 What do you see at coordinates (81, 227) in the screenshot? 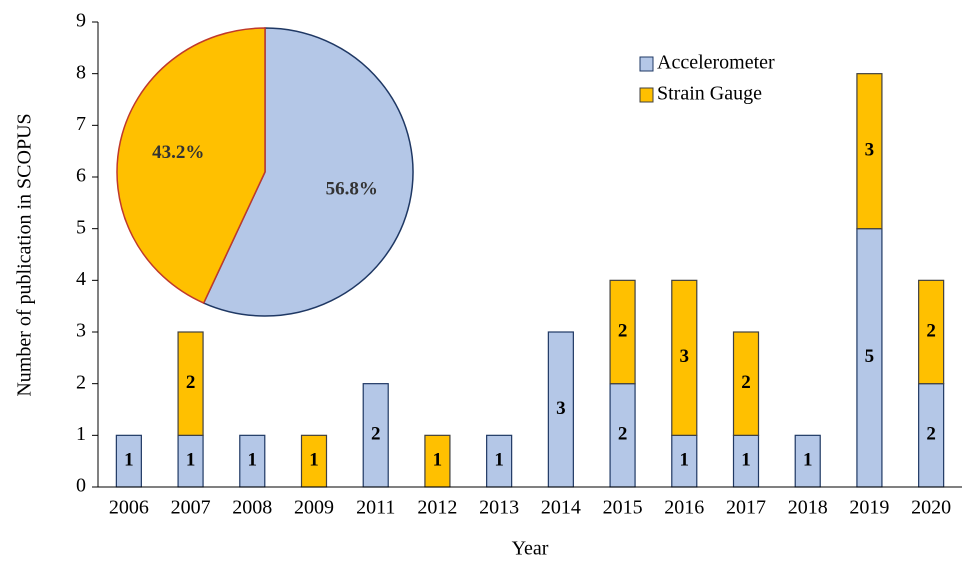
I see `y-tick-label: 5` at bounding box center [81, 227].